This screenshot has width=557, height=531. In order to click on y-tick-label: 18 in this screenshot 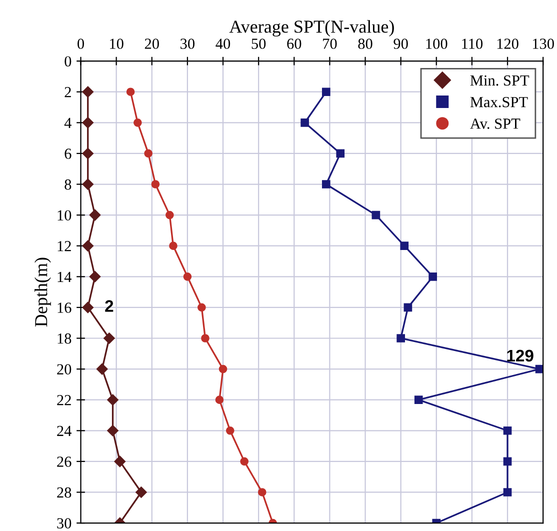, I will do `click(65, 338)`.